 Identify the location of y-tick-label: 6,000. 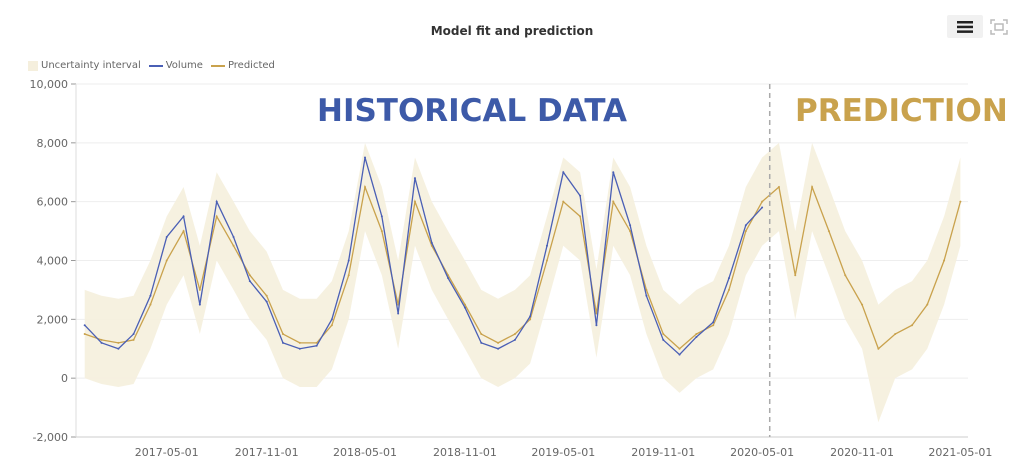
(53, 202).